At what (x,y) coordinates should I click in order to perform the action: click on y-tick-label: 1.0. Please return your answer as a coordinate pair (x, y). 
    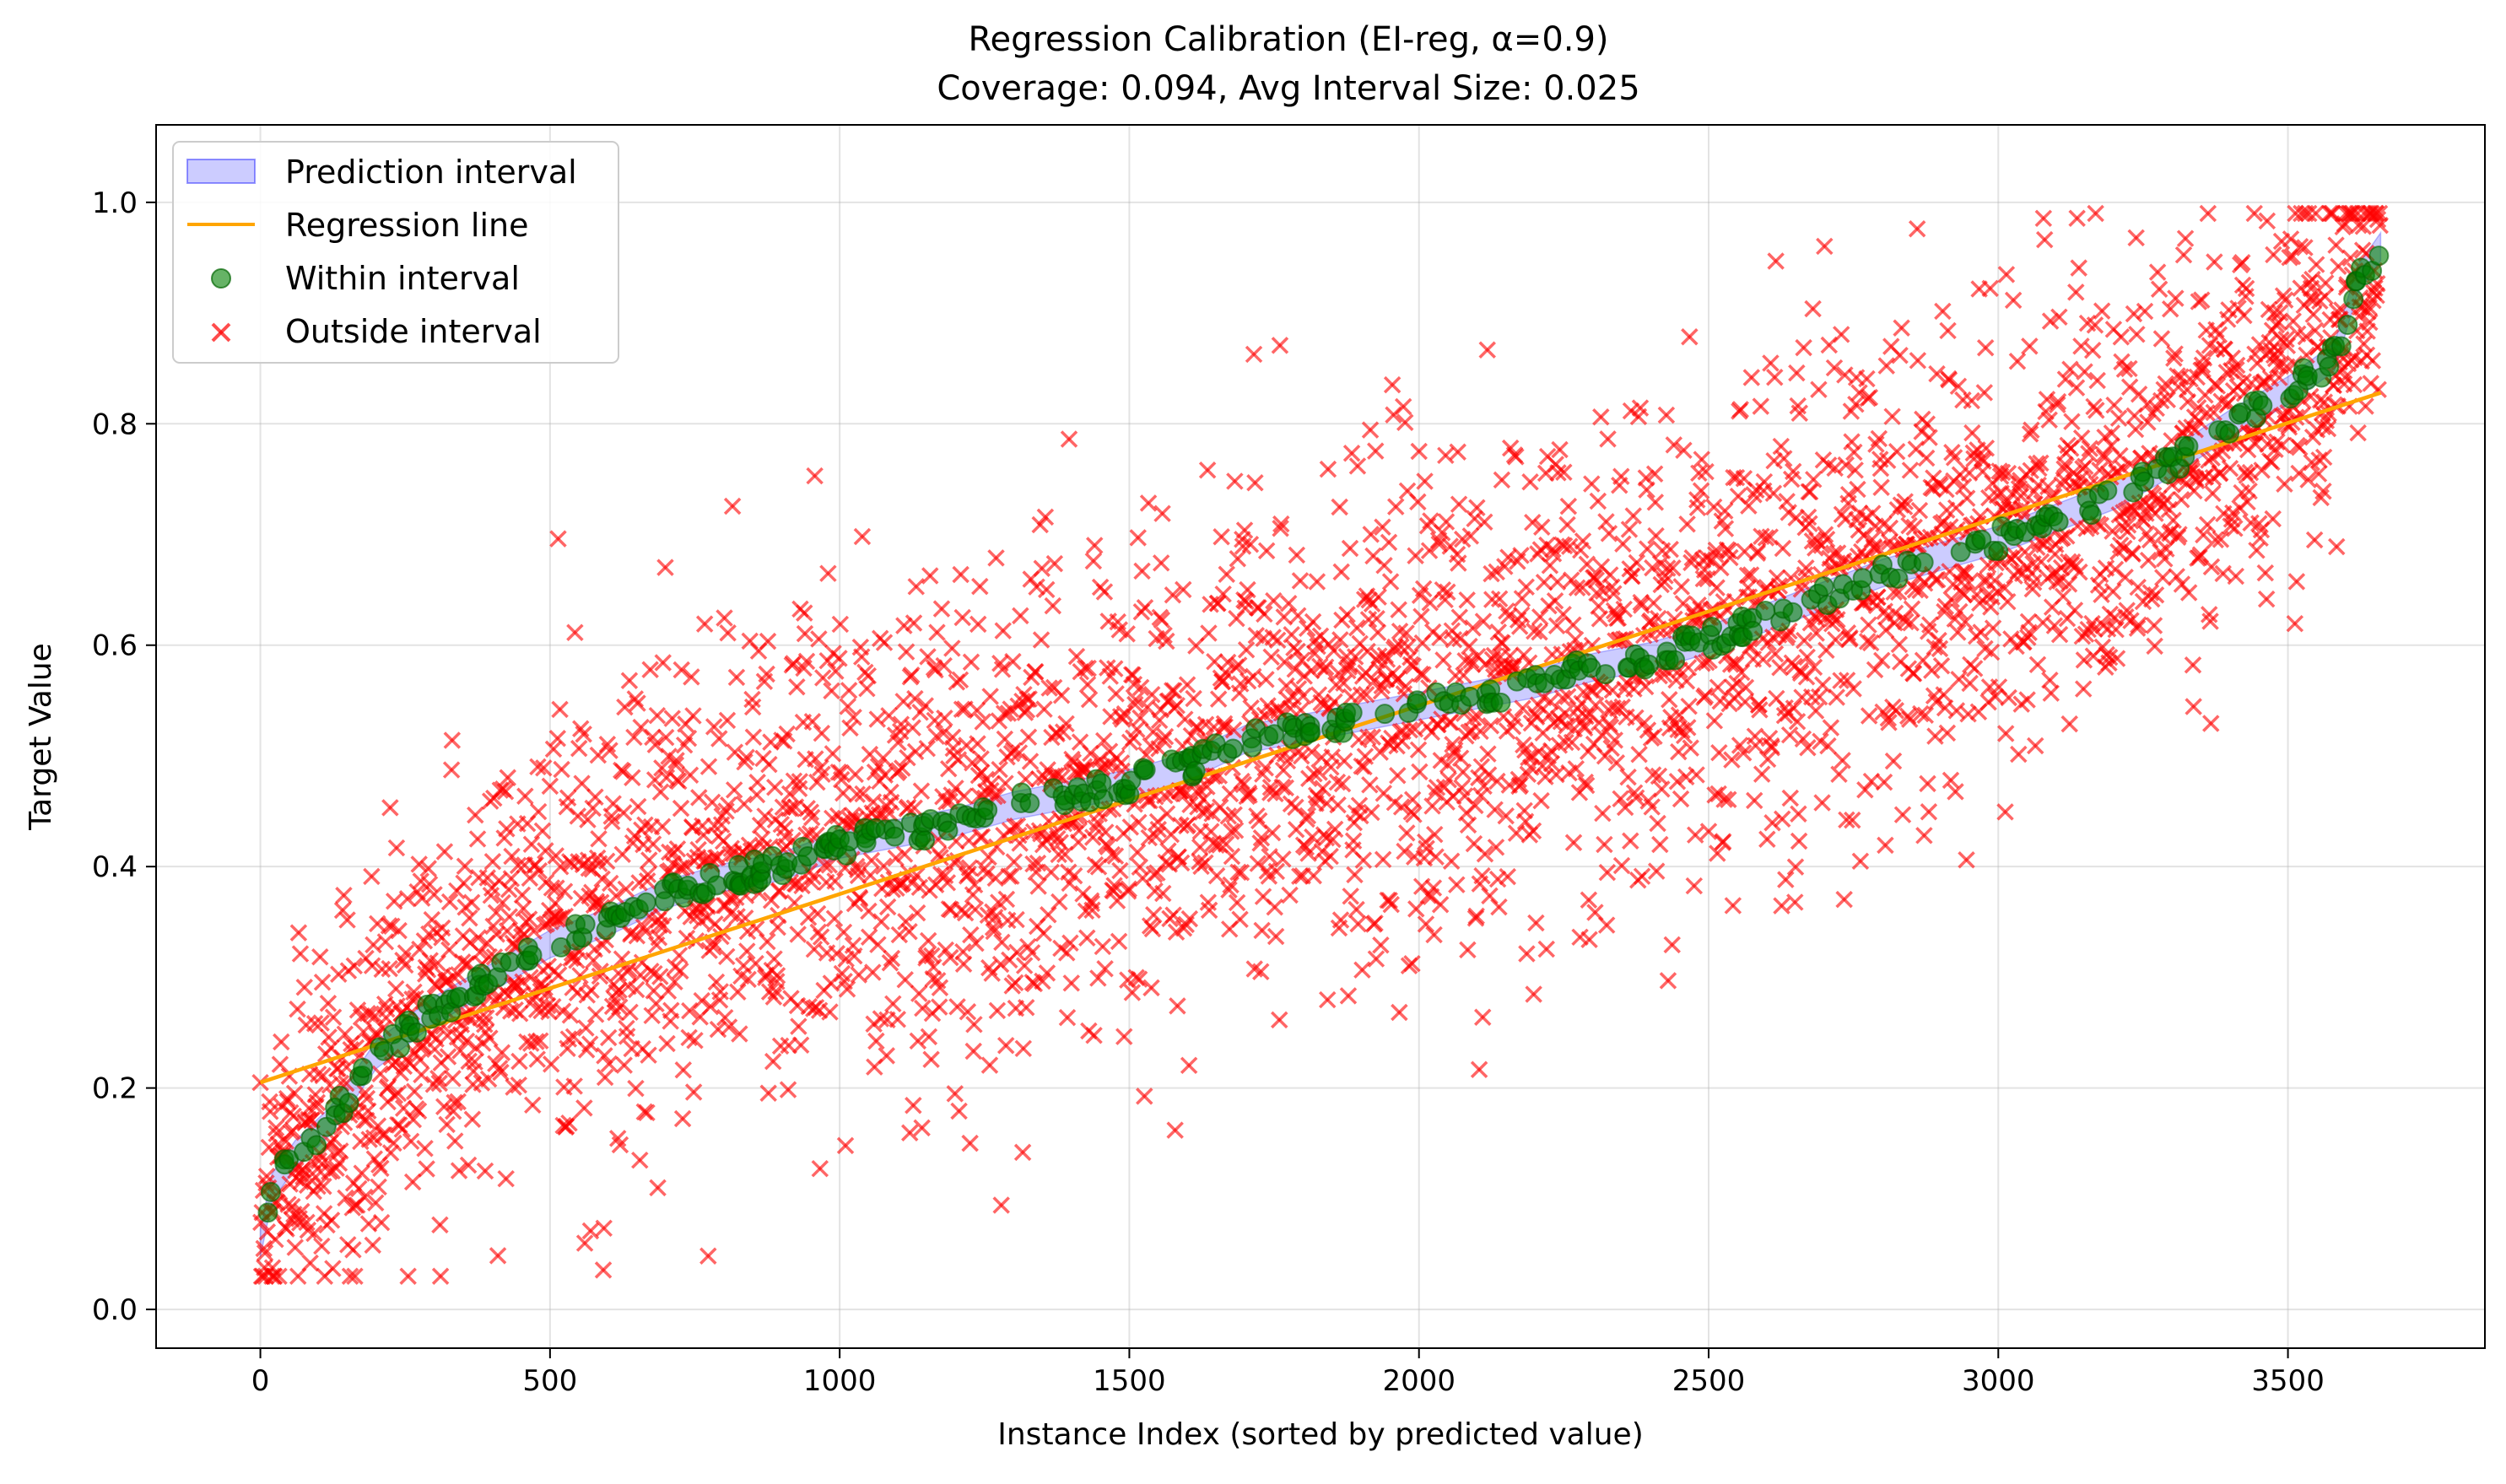
    Looking at the image, I should click on (115, 203).